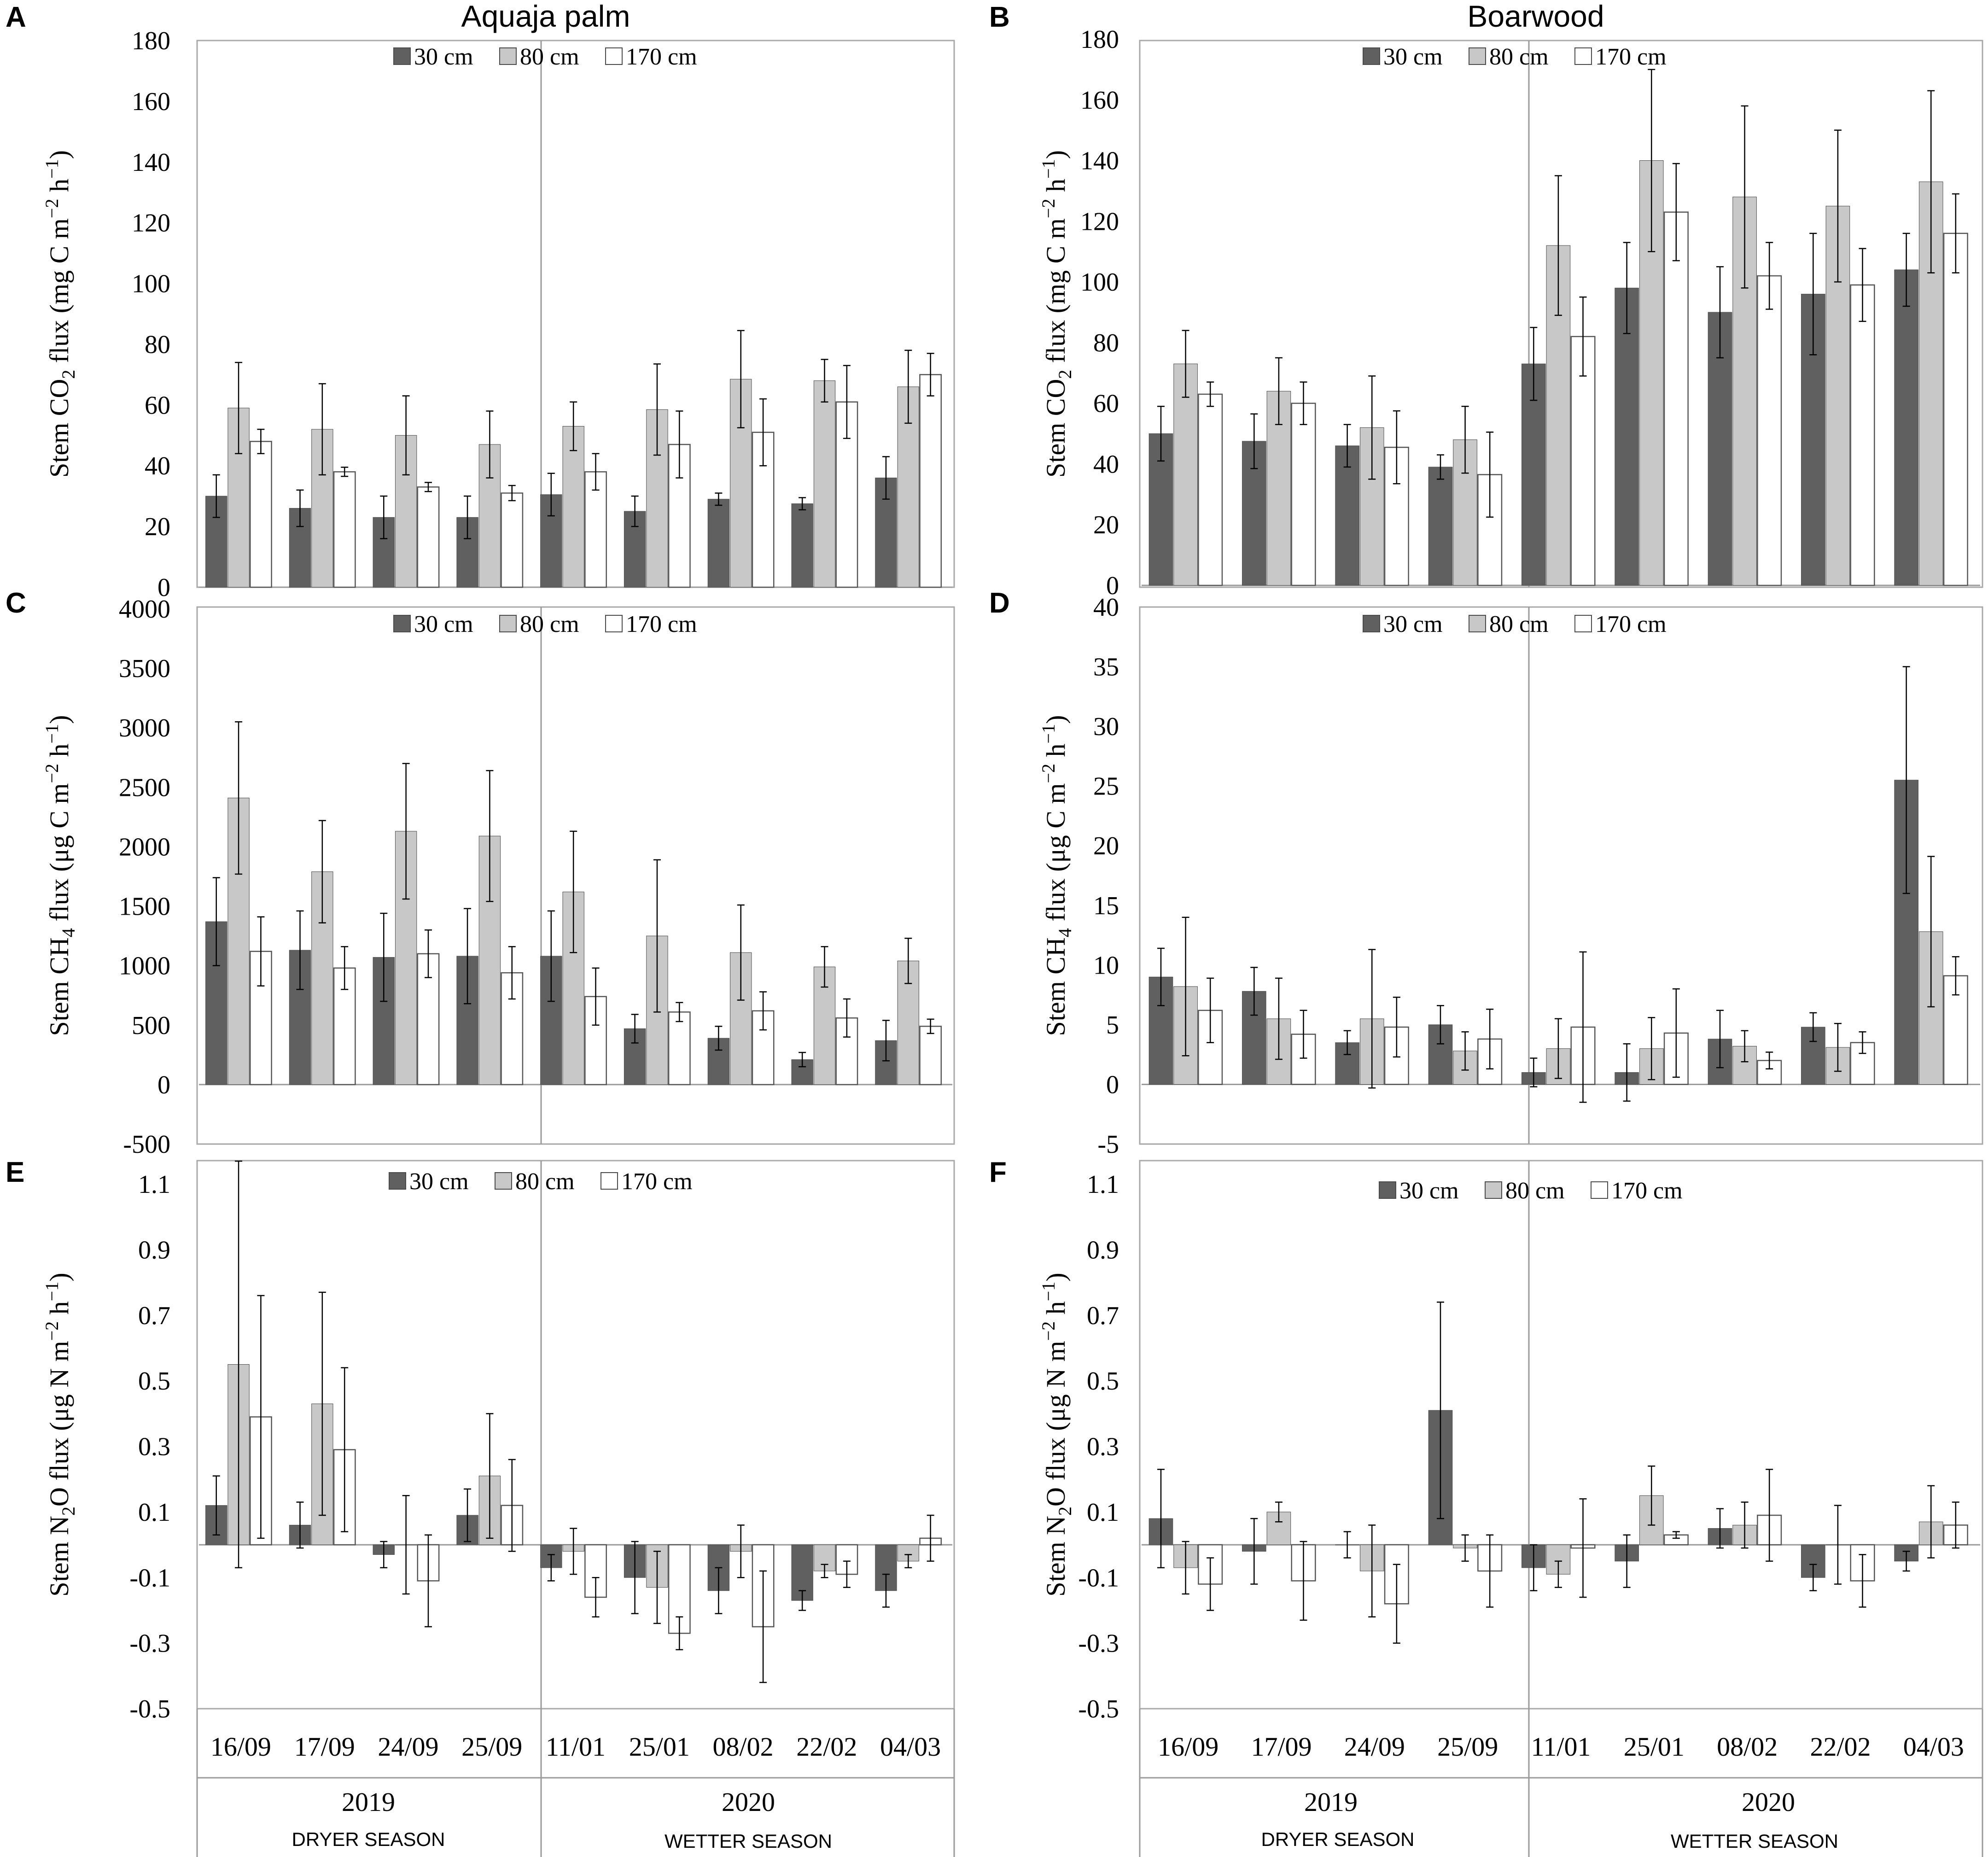  What do you see at coordinates (1103, 1447) in the screenshot?
I see `y-tick-label-F: 0.3` at bounding box center [1103, 1447].